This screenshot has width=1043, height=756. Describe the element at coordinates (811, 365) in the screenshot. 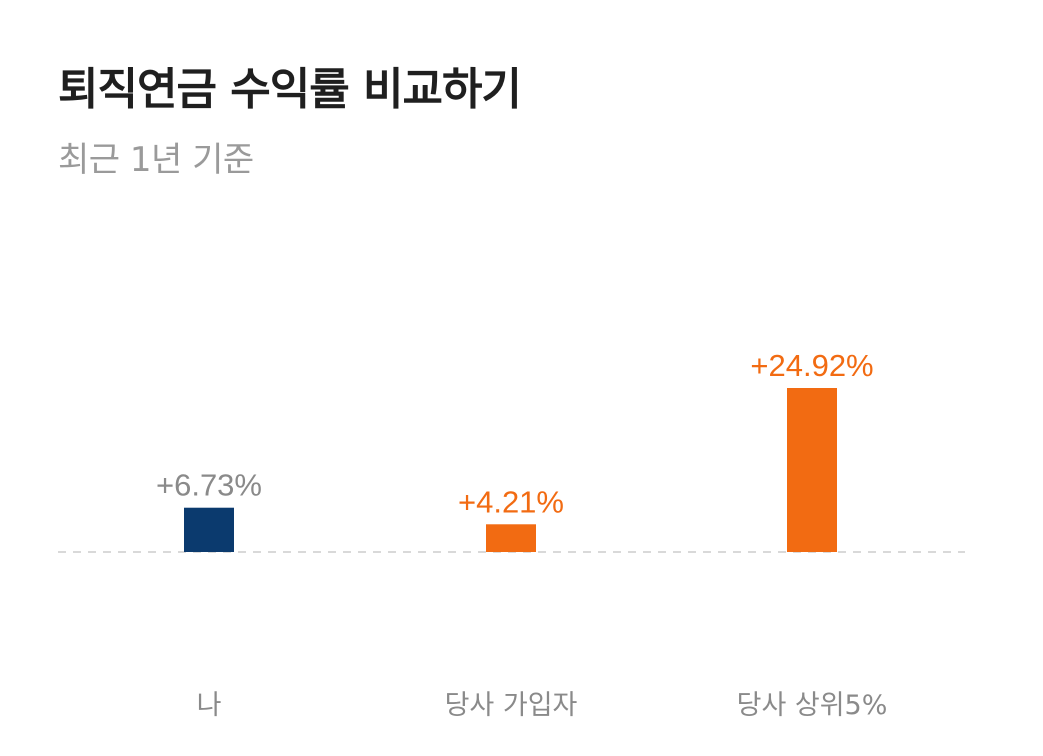

I see `value-label-3: +24.92%` at that location.